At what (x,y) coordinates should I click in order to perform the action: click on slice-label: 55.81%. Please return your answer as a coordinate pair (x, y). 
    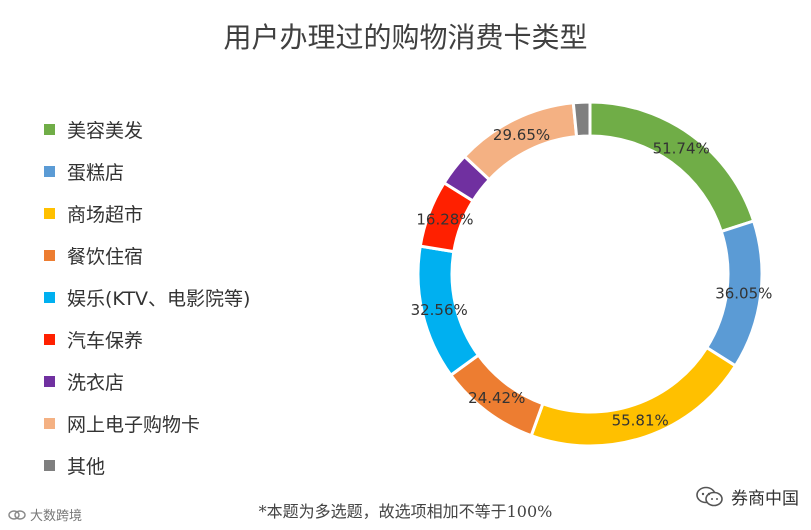
    Looking at the image, I should click on (640, 421).